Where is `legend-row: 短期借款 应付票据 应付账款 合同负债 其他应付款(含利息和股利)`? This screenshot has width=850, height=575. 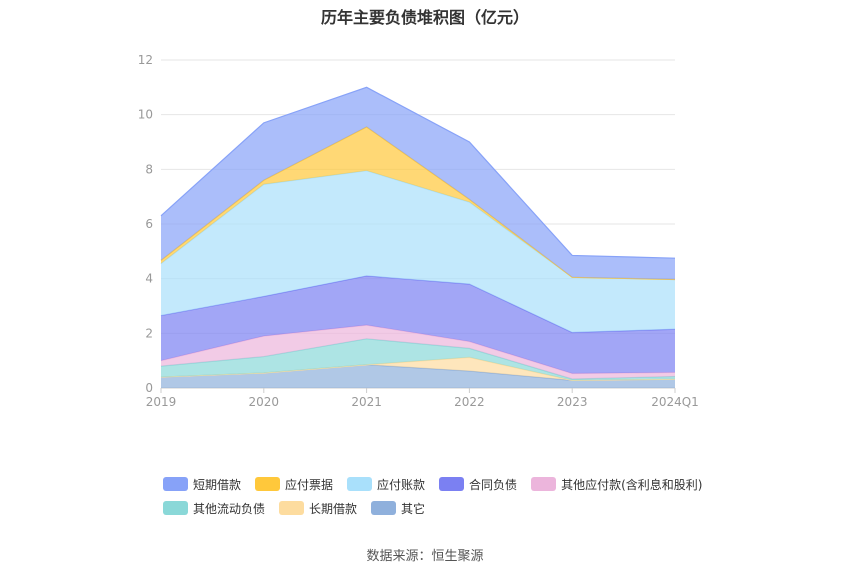
legend-row: 短期借款 应付票据 应付账款 合同负债 其他应付款(含利息和股利) is located at coordinates (443, 484).